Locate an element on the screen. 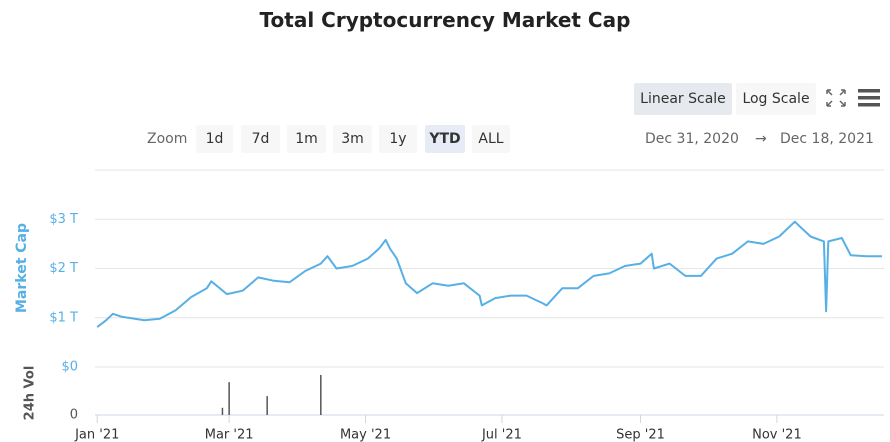 The height and width of the screenshot is (442, 890). x-tick-label: Jan '21 is located at coordinates (96, 435).